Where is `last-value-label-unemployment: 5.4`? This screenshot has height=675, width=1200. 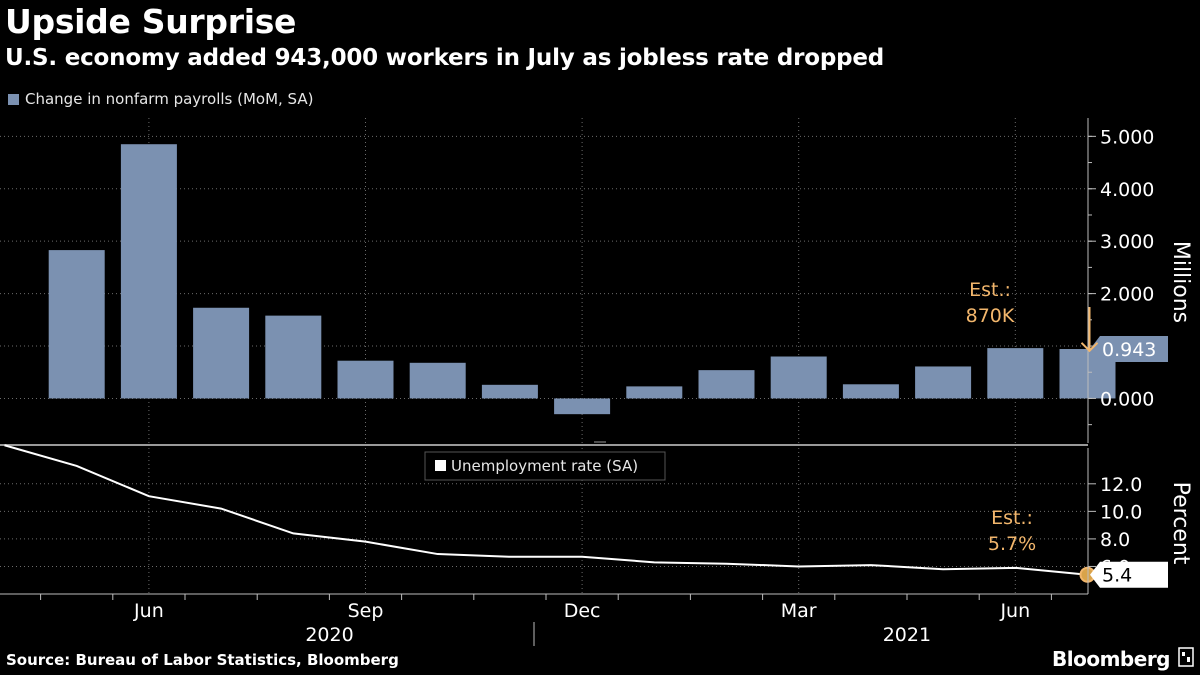
last-value-label-unemployment: 5.4 is located at coordinates (1117, 576).